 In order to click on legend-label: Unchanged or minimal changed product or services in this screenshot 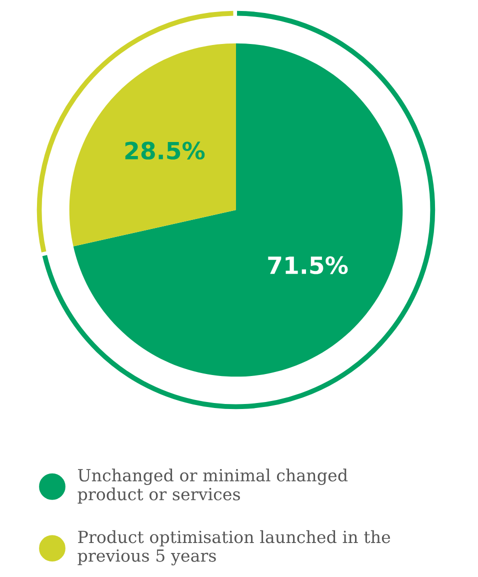, I will do `click(213, 486)`.